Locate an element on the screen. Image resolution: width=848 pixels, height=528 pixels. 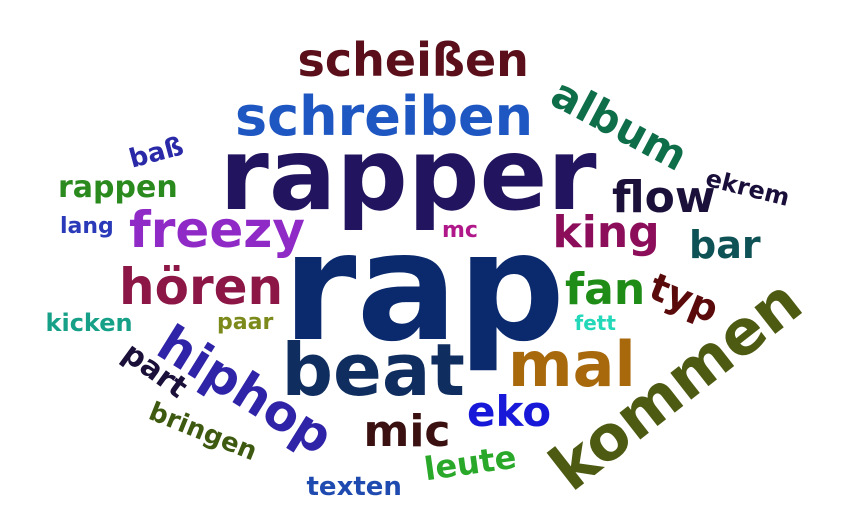
word-paar: paar is located at coordinates (245, 322).